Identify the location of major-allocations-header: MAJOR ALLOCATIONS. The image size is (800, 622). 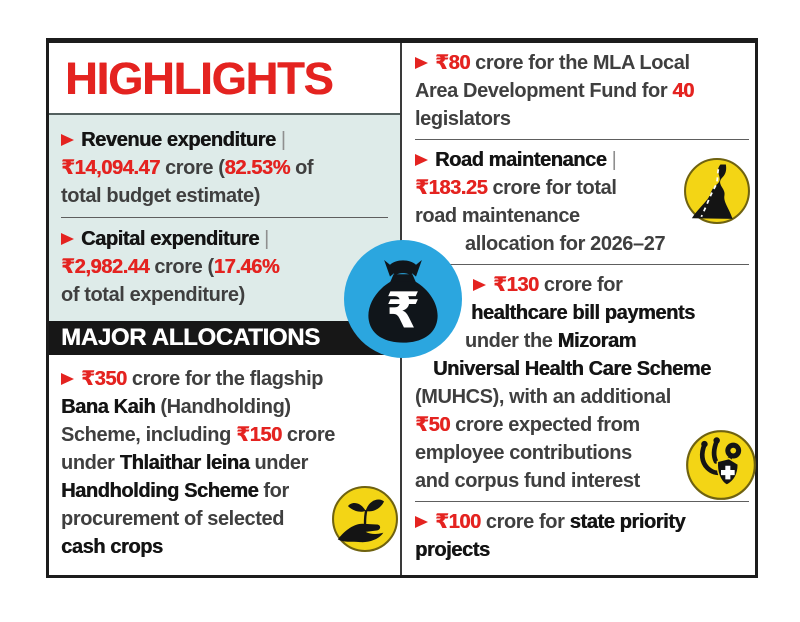
(224, 338).